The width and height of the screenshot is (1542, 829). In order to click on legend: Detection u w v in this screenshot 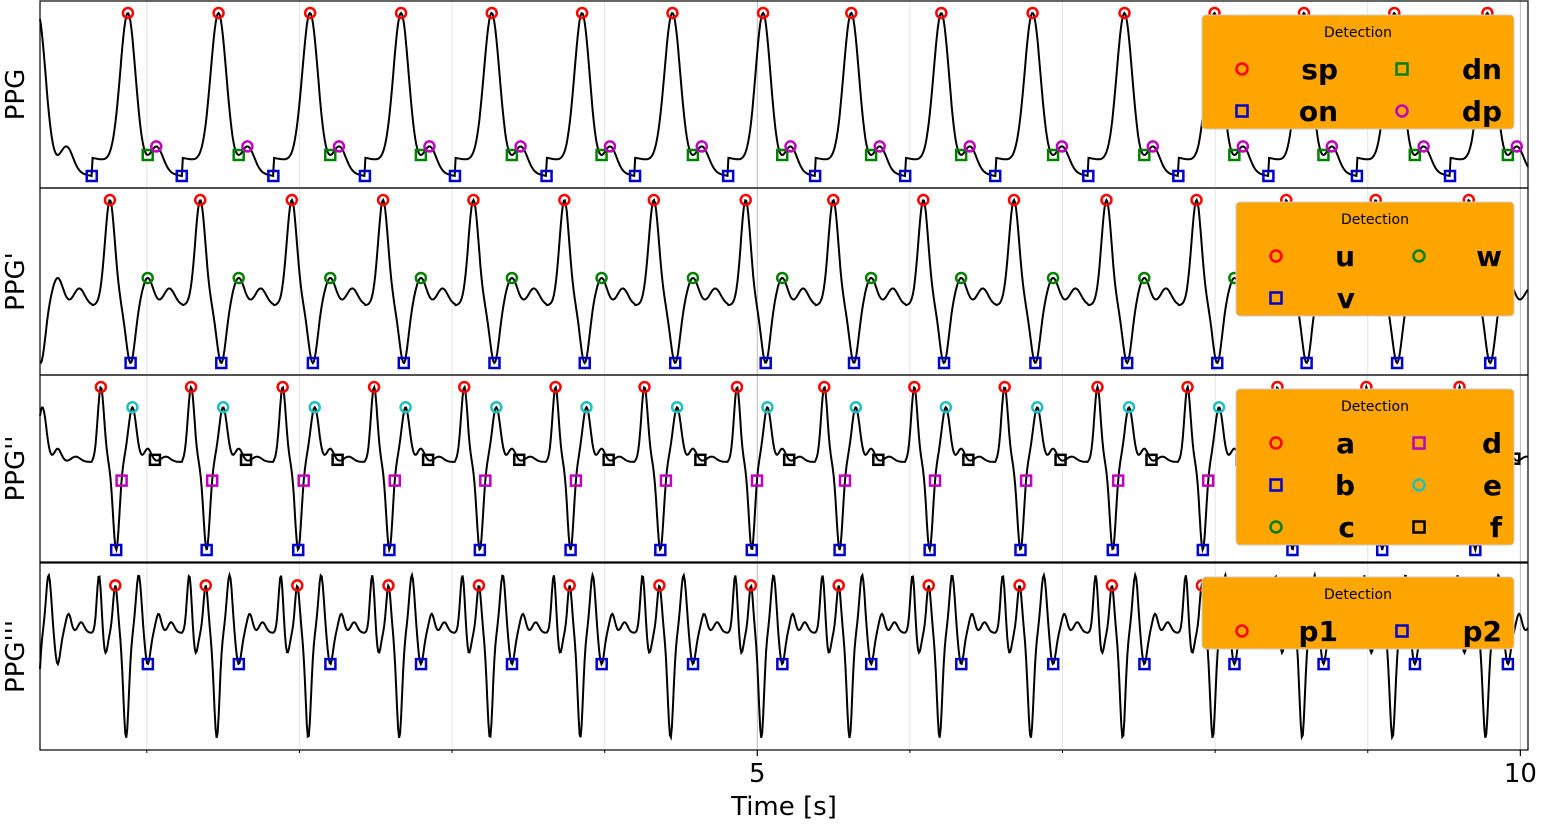, I will do `click(1375, 259)`.